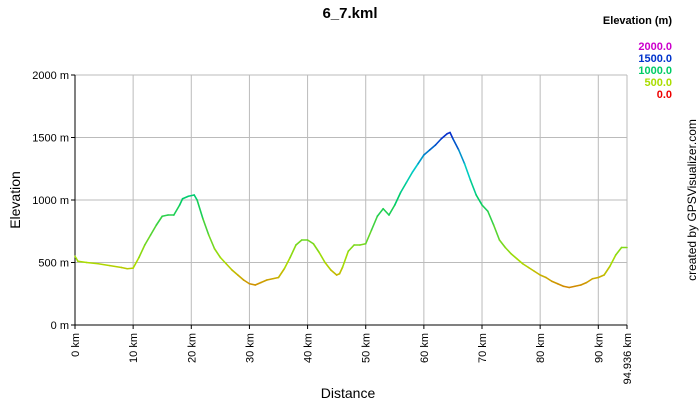 The image size is (700, 400). What do you see at coordinates (692, 200) in the screenshot?
I see `credit-text: created by GPSVisualizer.com` at bounding box center [692, 200].